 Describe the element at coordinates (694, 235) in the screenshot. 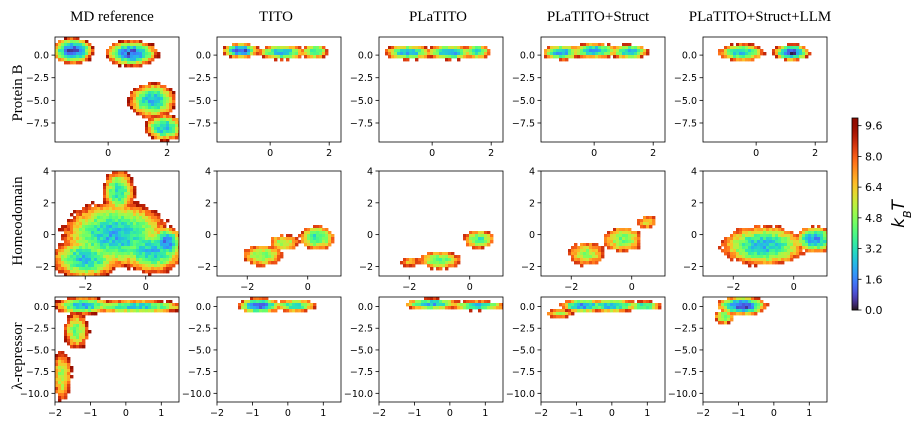

I see `y-tick-label: 0` at that location.